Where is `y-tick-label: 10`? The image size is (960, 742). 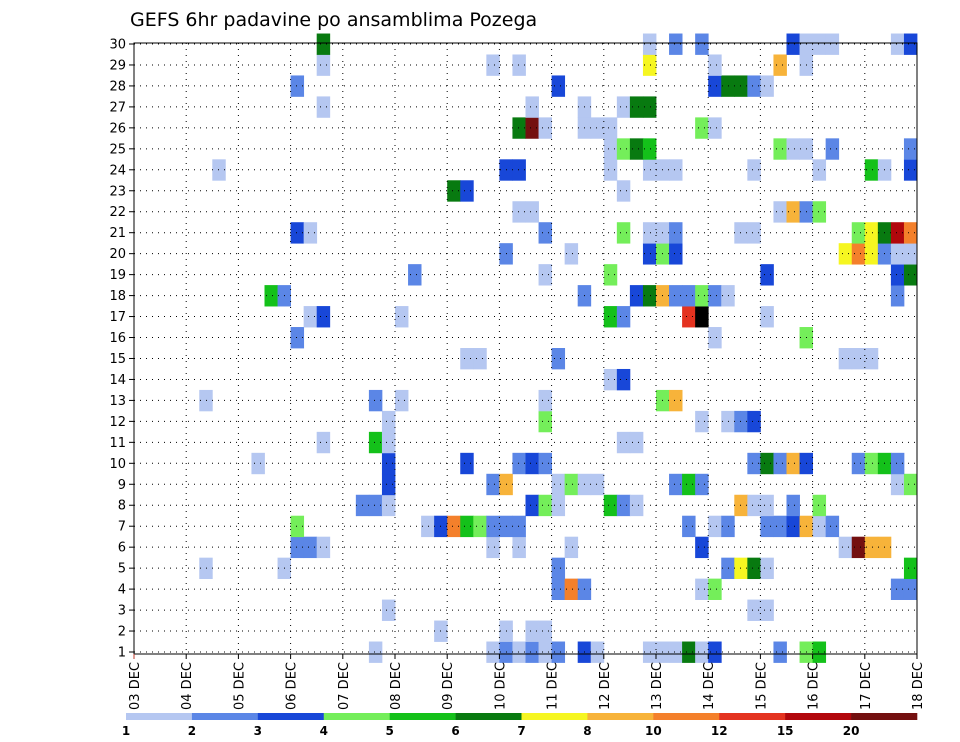 y-tick-label: 10 is located at coordinates (117, 464).